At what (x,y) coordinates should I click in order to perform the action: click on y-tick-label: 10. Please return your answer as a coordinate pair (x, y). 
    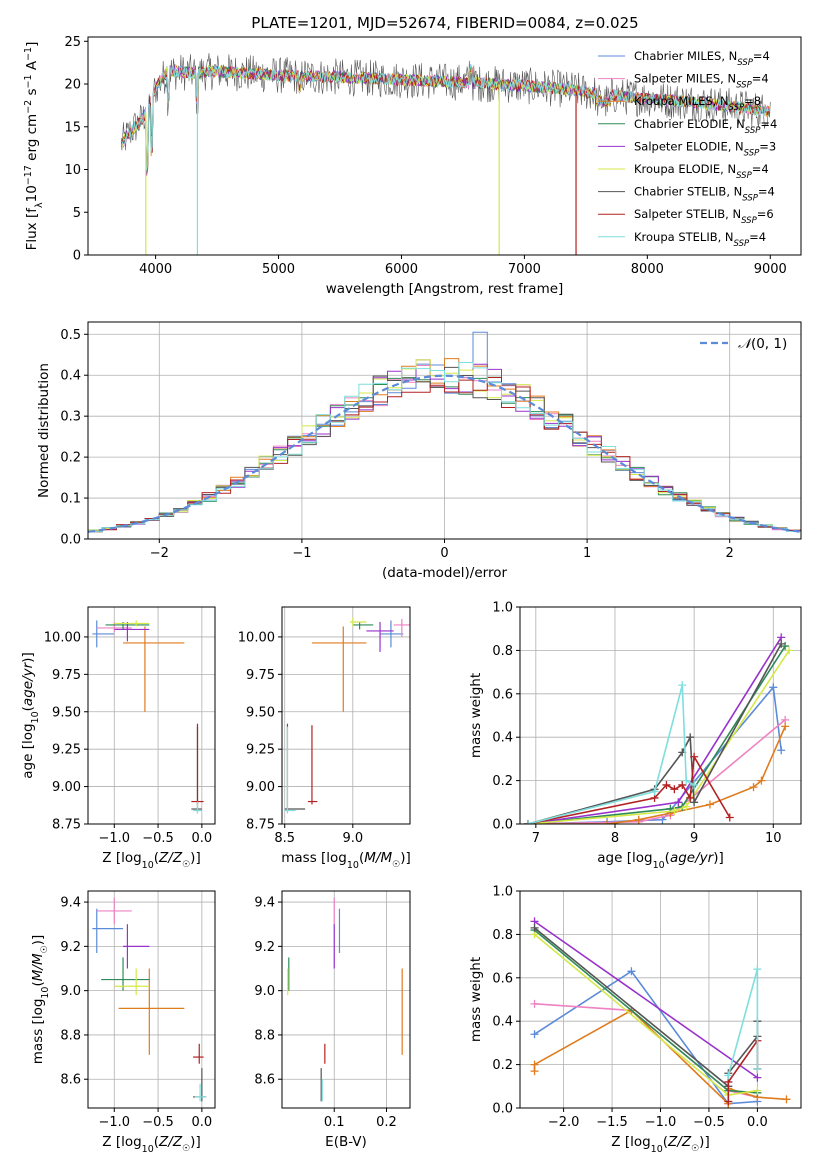
    Looking at the image, I should click on (72, 170).